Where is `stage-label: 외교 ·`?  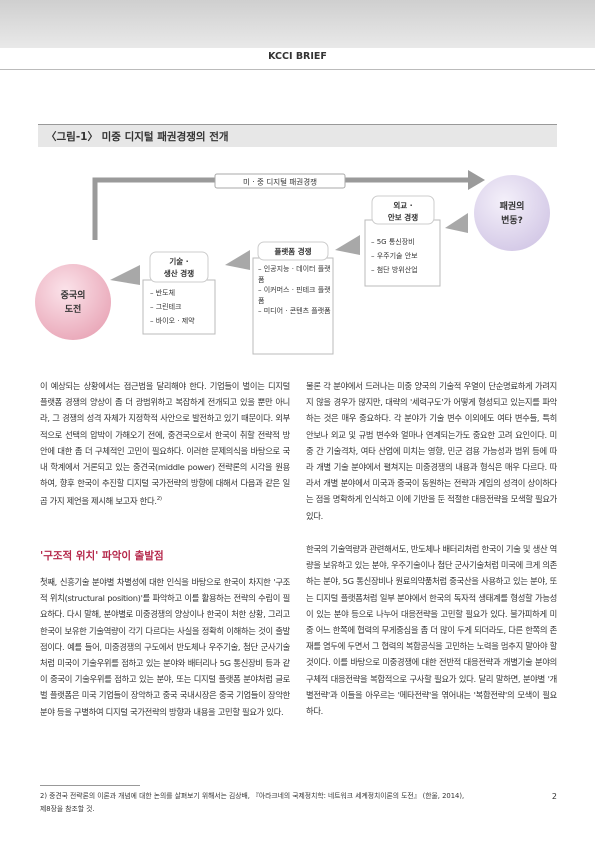 stage-label: 외교 · is located at coordinates (402, 205).